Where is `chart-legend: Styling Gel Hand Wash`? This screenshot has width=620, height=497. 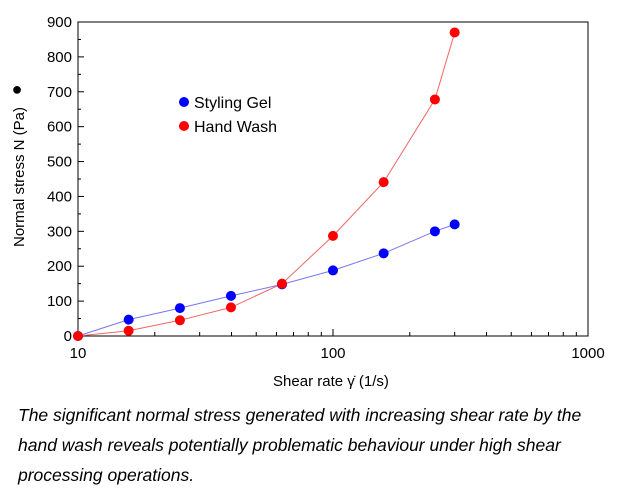
chart-legend: Styling Gel Hand Wash is located at coordinates (228, 115).